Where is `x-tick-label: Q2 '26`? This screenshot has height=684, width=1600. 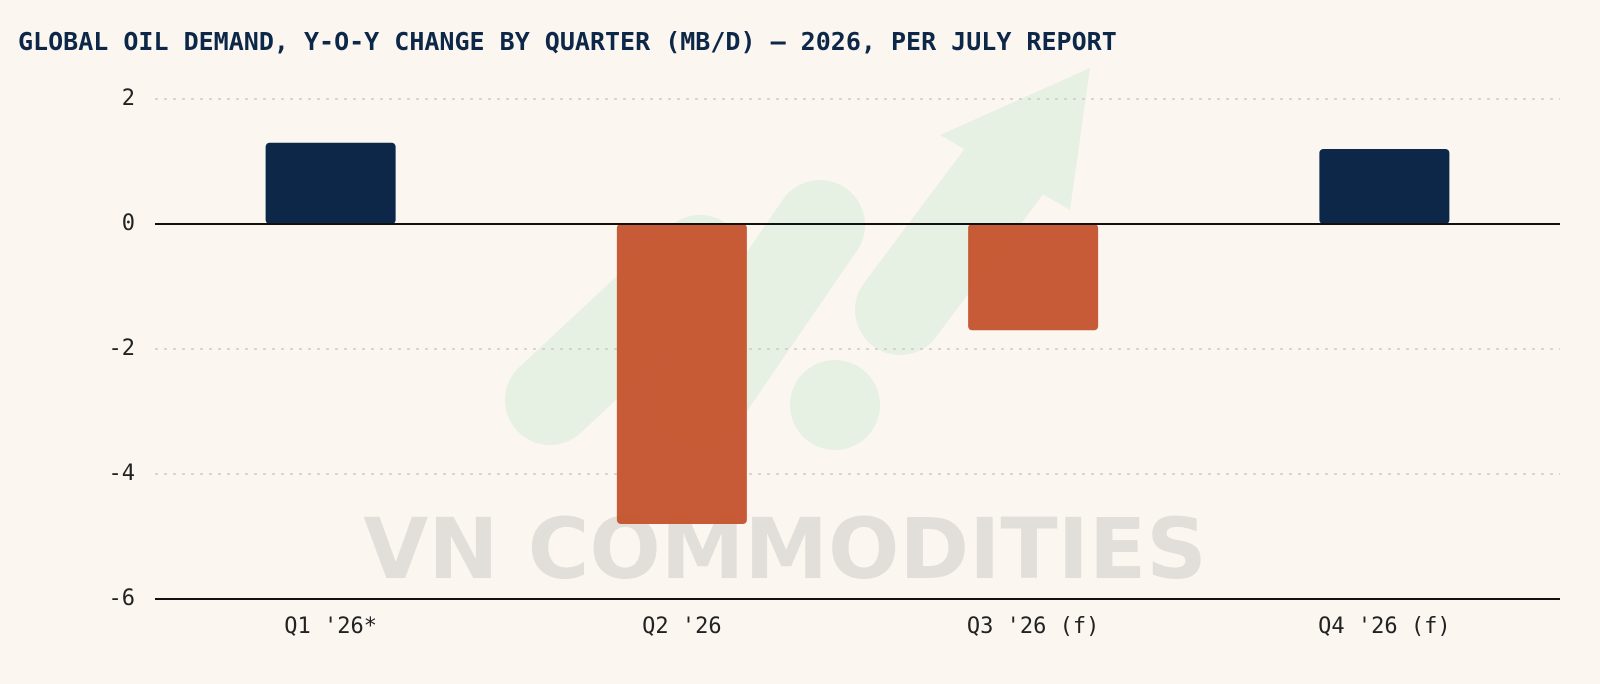
x-tick-label: Q2 '26 is located at coordinates (681, 626).